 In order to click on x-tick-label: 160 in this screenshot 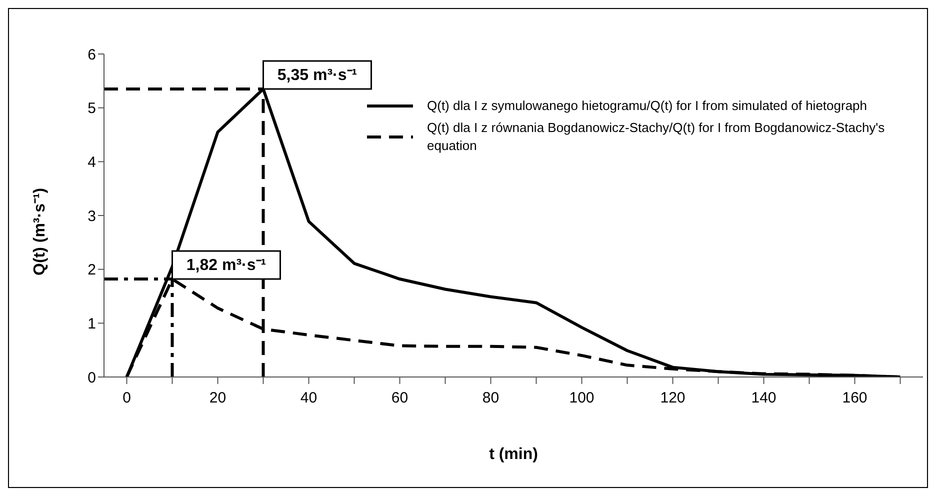, I will do `click(855, 398)`.